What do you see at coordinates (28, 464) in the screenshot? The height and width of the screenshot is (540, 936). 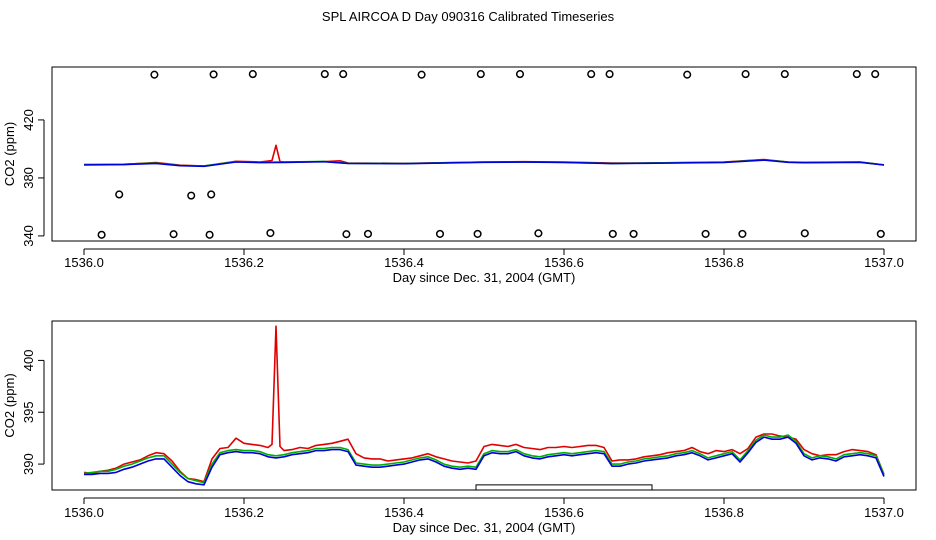 I see `y-tick-label: 390` at bounding box center [28, 464].